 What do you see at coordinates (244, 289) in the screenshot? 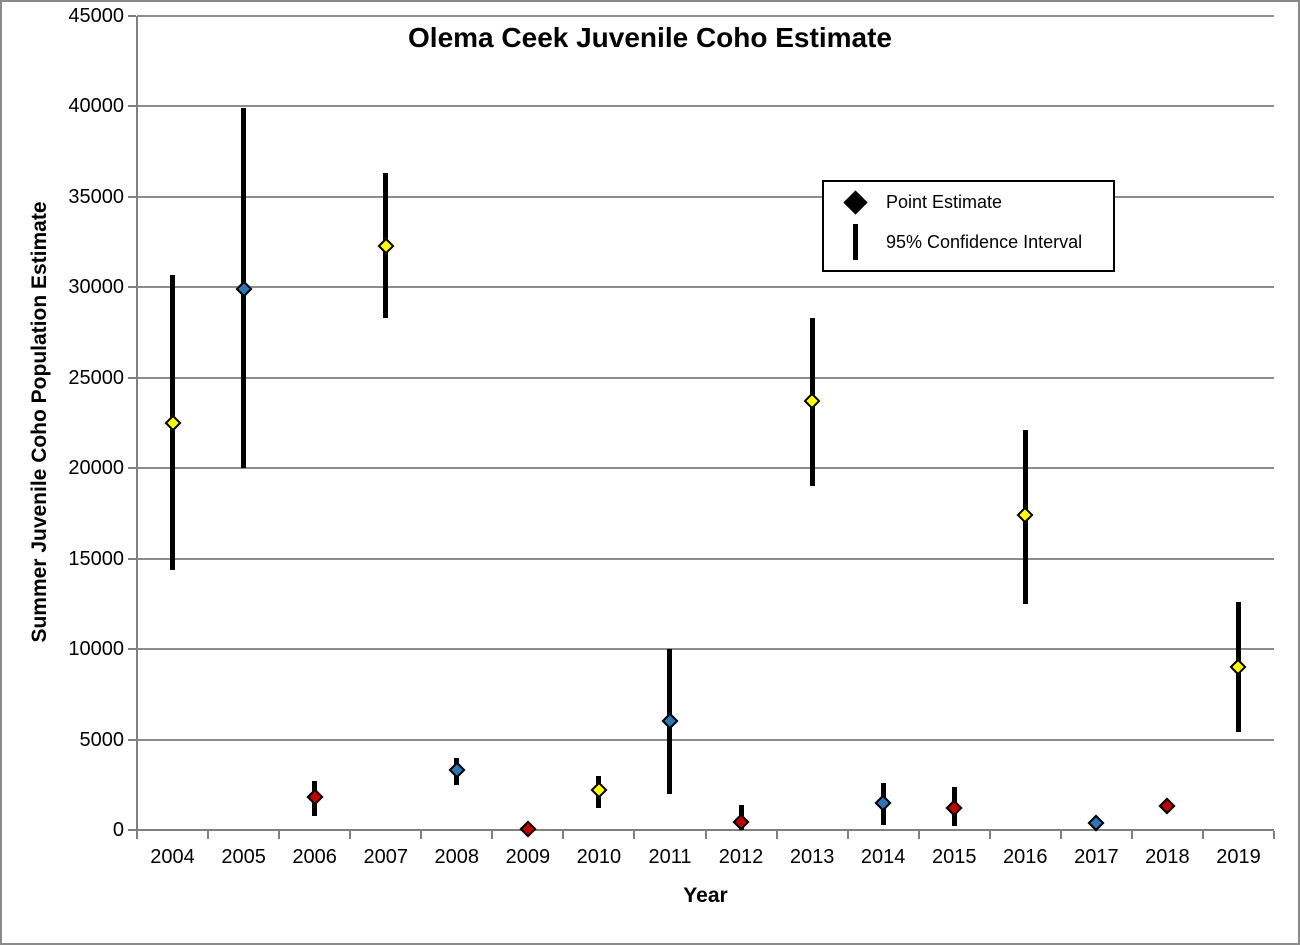
I see `data-point-2005` at bounding box center [244, 289].